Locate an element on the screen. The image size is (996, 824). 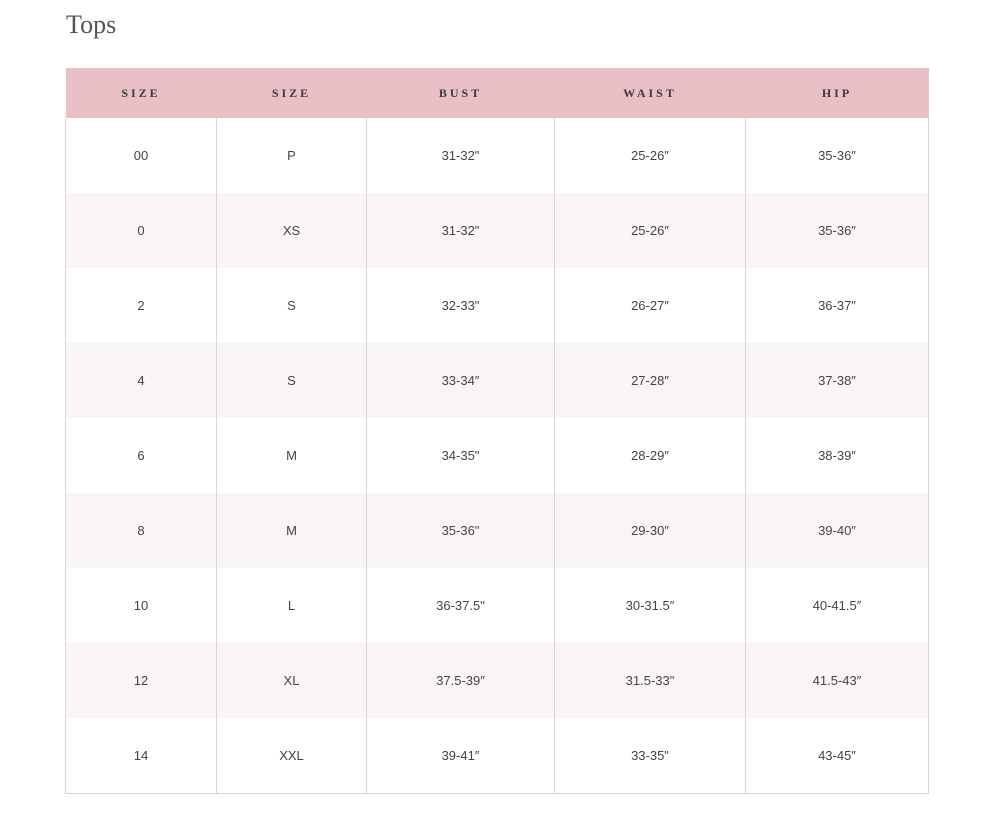
cell-hip: 43-45″ is located at coordinates (837, 756).